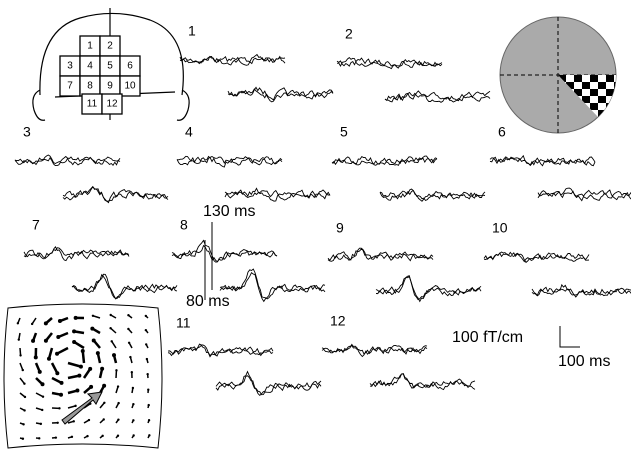 The height and width of the screenshot is (453, 631). Describe the element at coordinates (82, 408) in the screenshot. I see `dipole-arrow` at that location.